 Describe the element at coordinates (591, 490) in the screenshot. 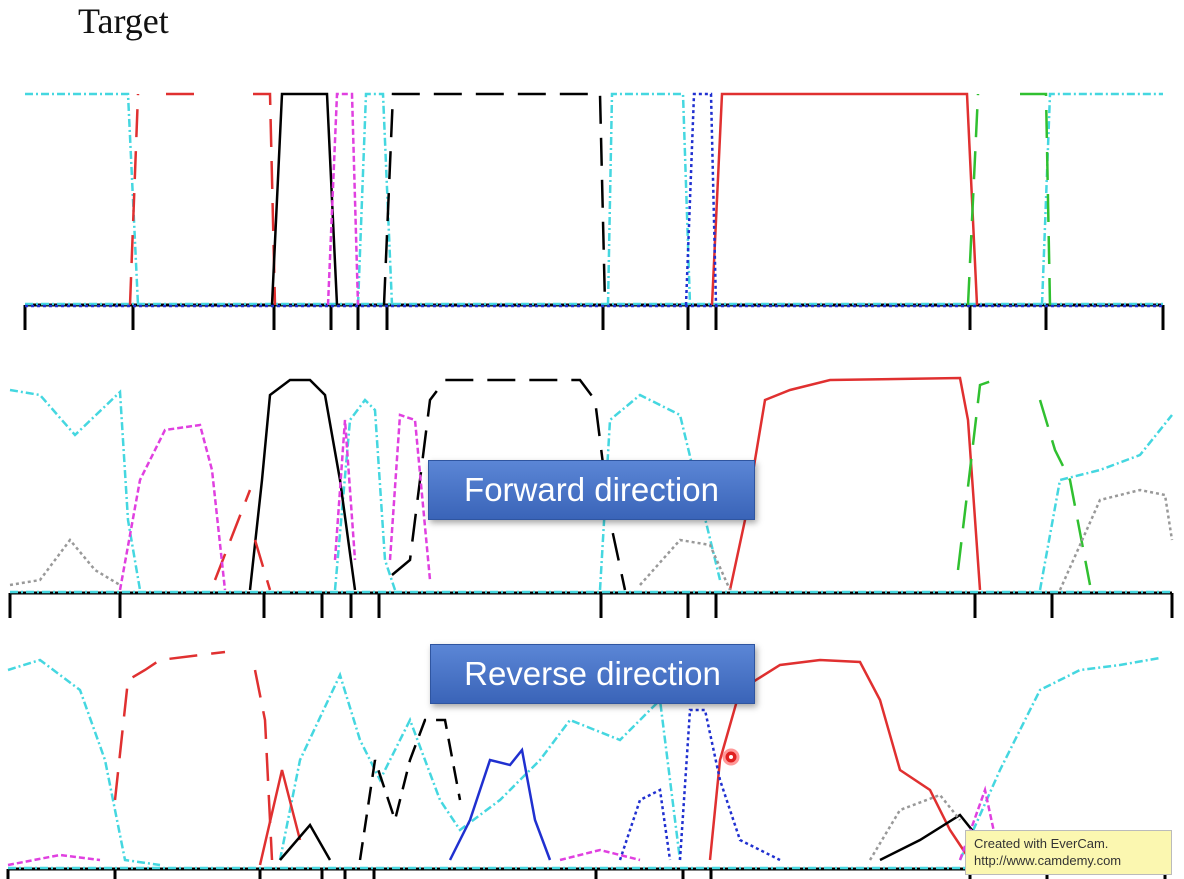

I see `forward-label: Forward direction` at that location.